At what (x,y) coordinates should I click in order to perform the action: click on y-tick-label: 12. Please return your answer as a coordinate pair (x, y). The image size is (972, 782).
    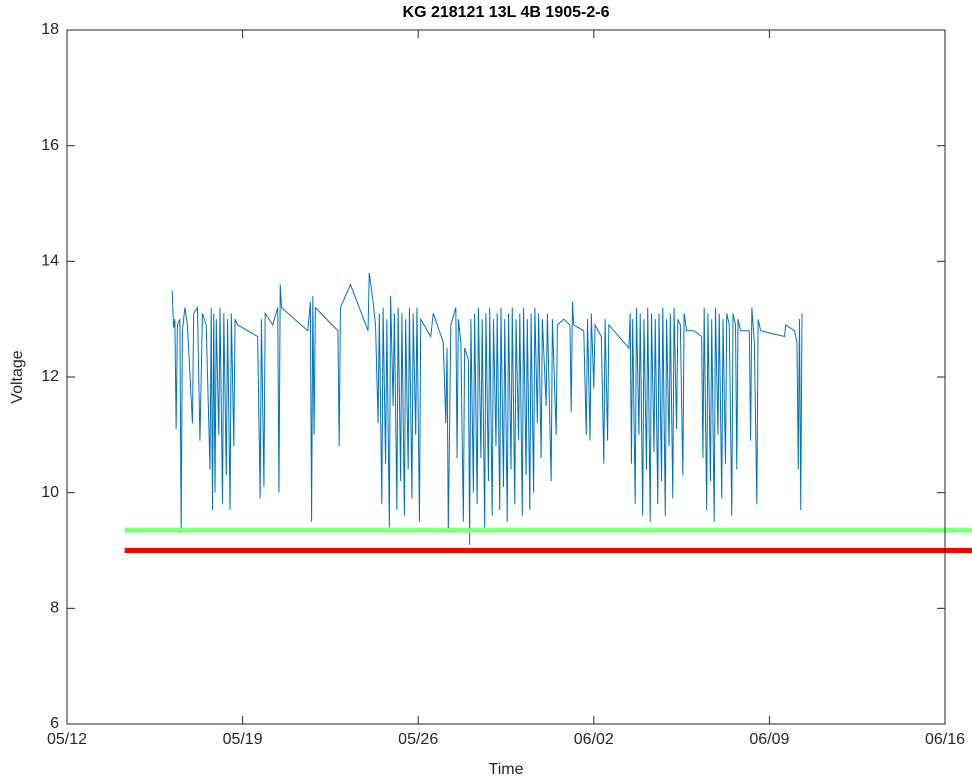
    Looking at the image, I should click on (50, 376).